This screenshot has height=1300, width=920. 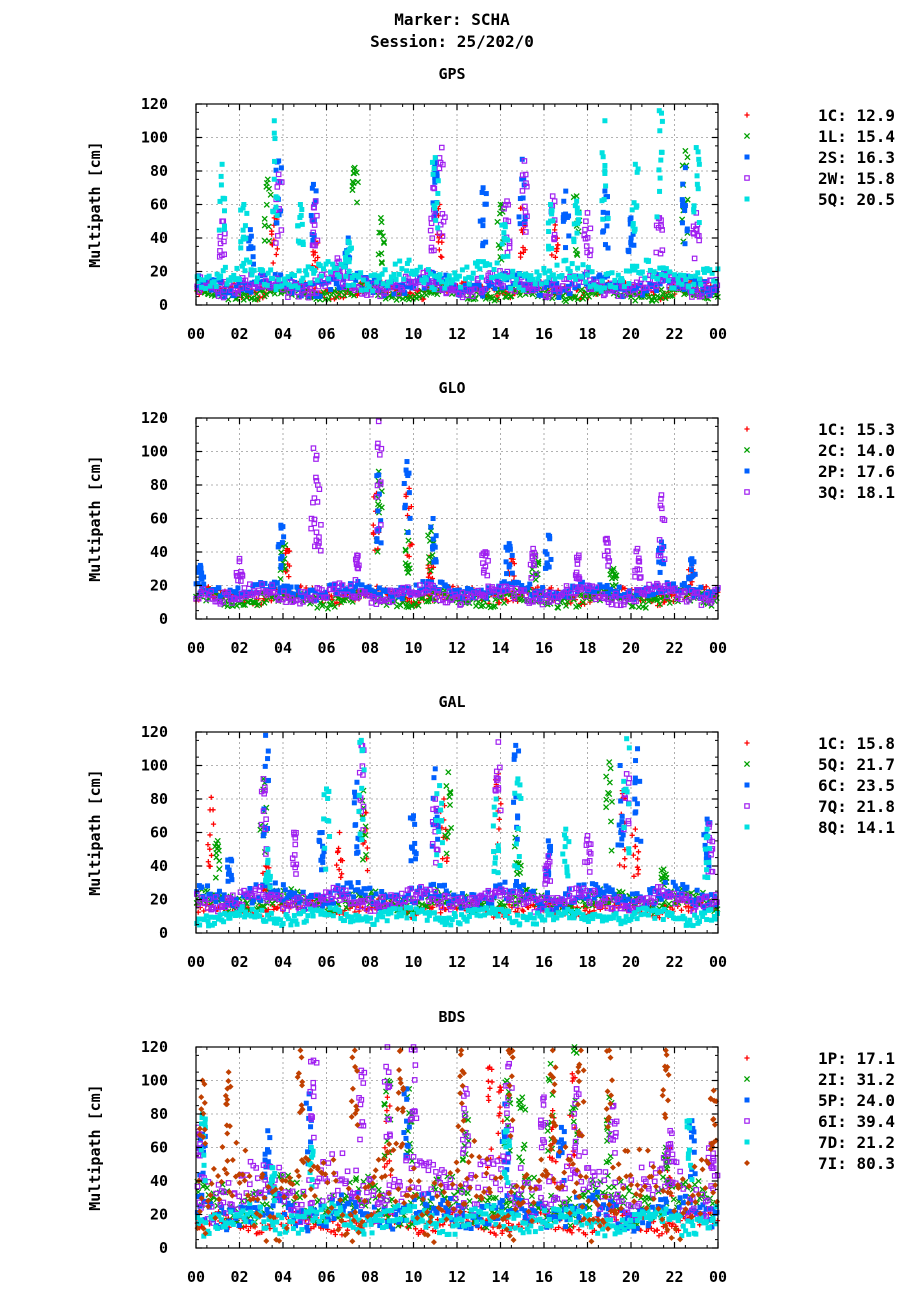 What do you see at coordinates (452, 19) in the screenshot?
I see `header-marker: Marker: SCHA` at bounding box center [452, 19].